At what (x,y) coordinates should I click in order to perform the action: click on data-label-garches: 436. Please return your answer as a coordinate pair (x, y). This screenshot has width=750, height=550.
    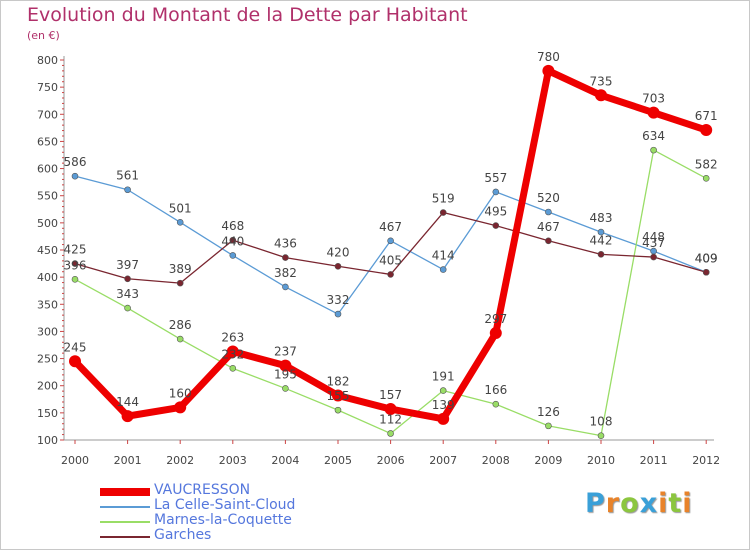
    Looking at the image, I should click on (285, 244).